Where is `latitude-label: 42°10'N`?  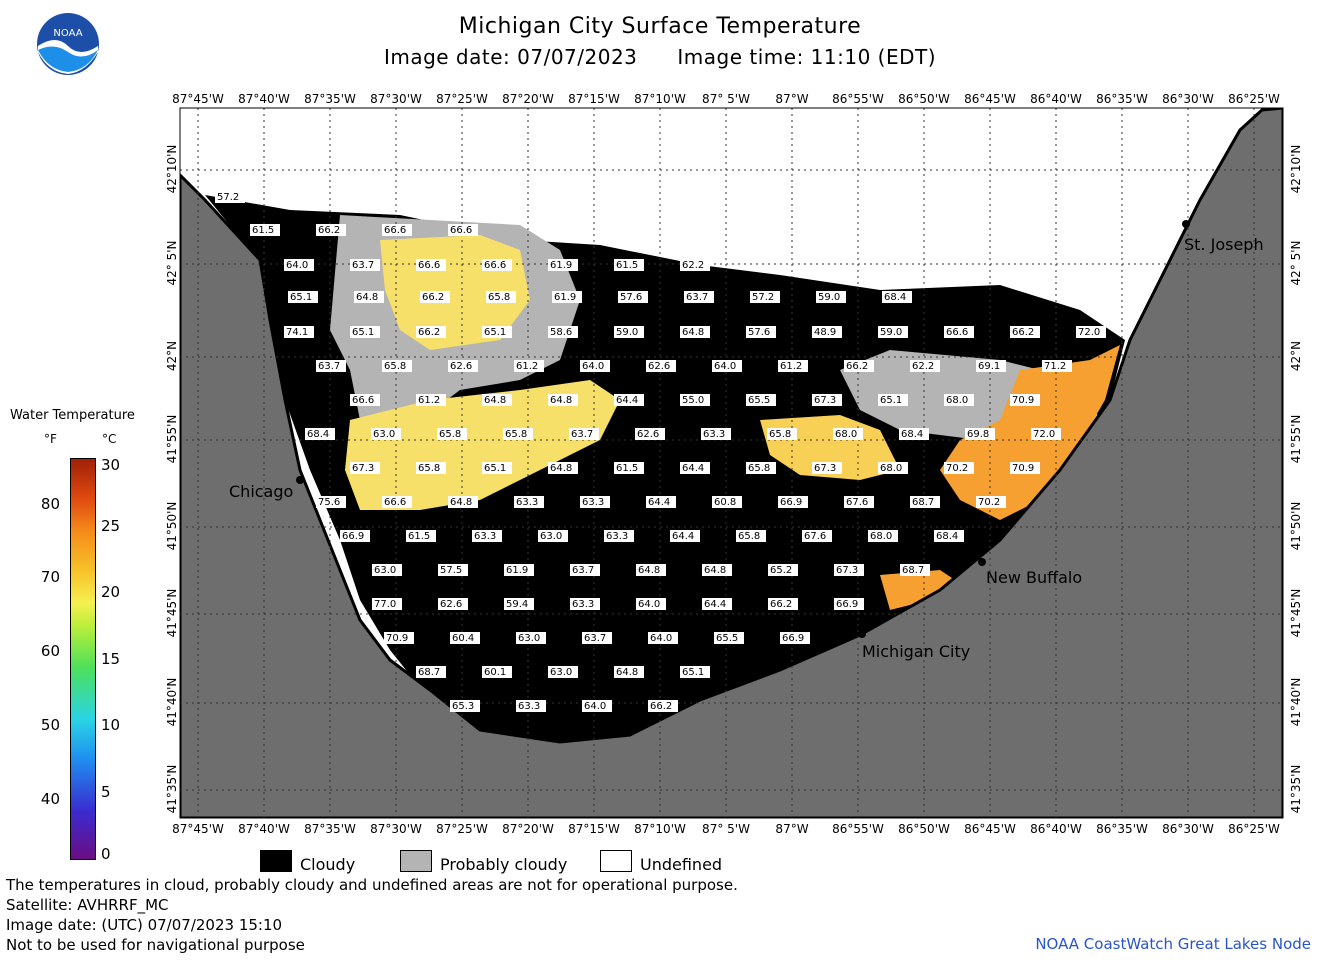 latitude-label: 42°10'N is located at coordinates (1296, 169).